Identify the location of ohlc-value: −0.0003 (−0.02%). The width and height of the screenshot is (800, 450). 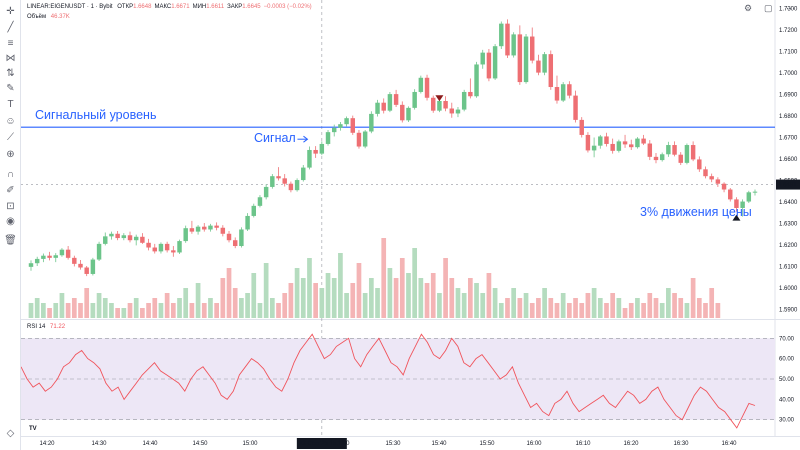
(287, 7).